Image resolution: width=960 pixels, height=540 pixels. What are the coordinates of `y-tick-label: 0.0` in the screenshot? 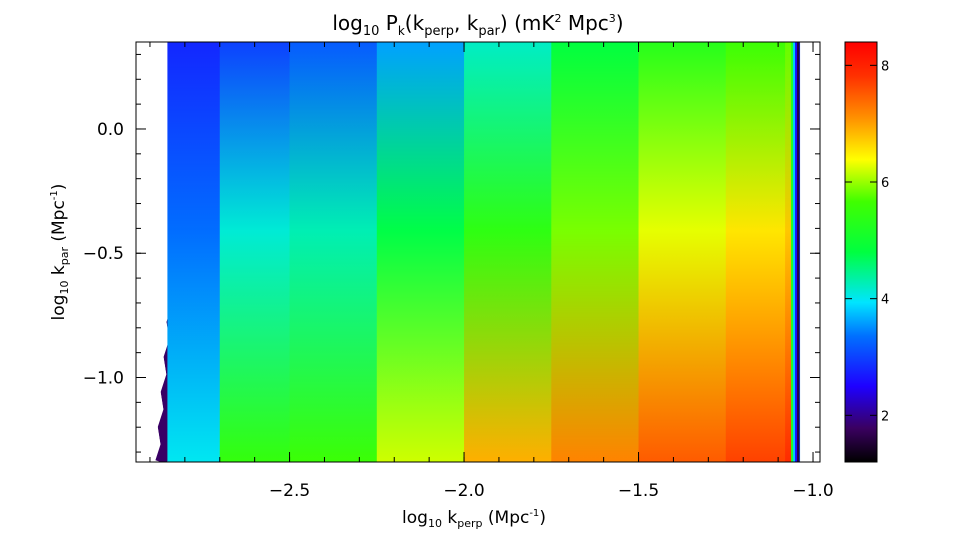 It's located at (110, 130).